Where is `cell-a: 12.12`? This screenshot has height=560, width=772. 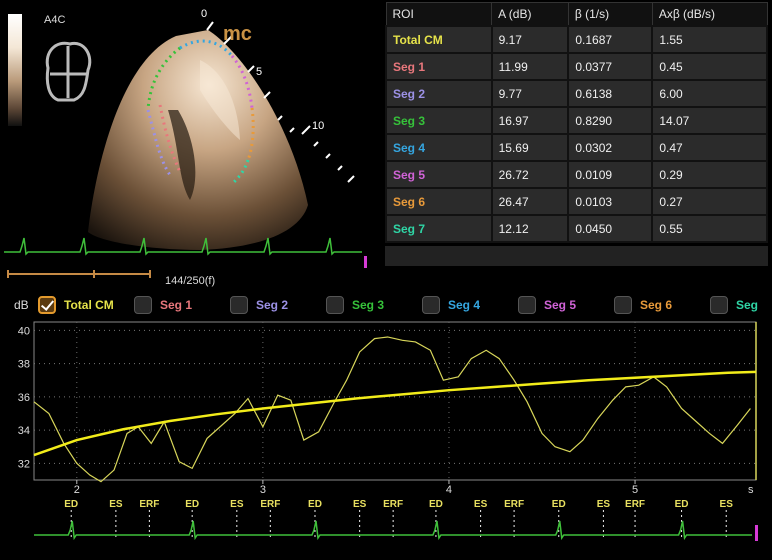
cell-a: 12.12 is located at coordinates (530, 228).